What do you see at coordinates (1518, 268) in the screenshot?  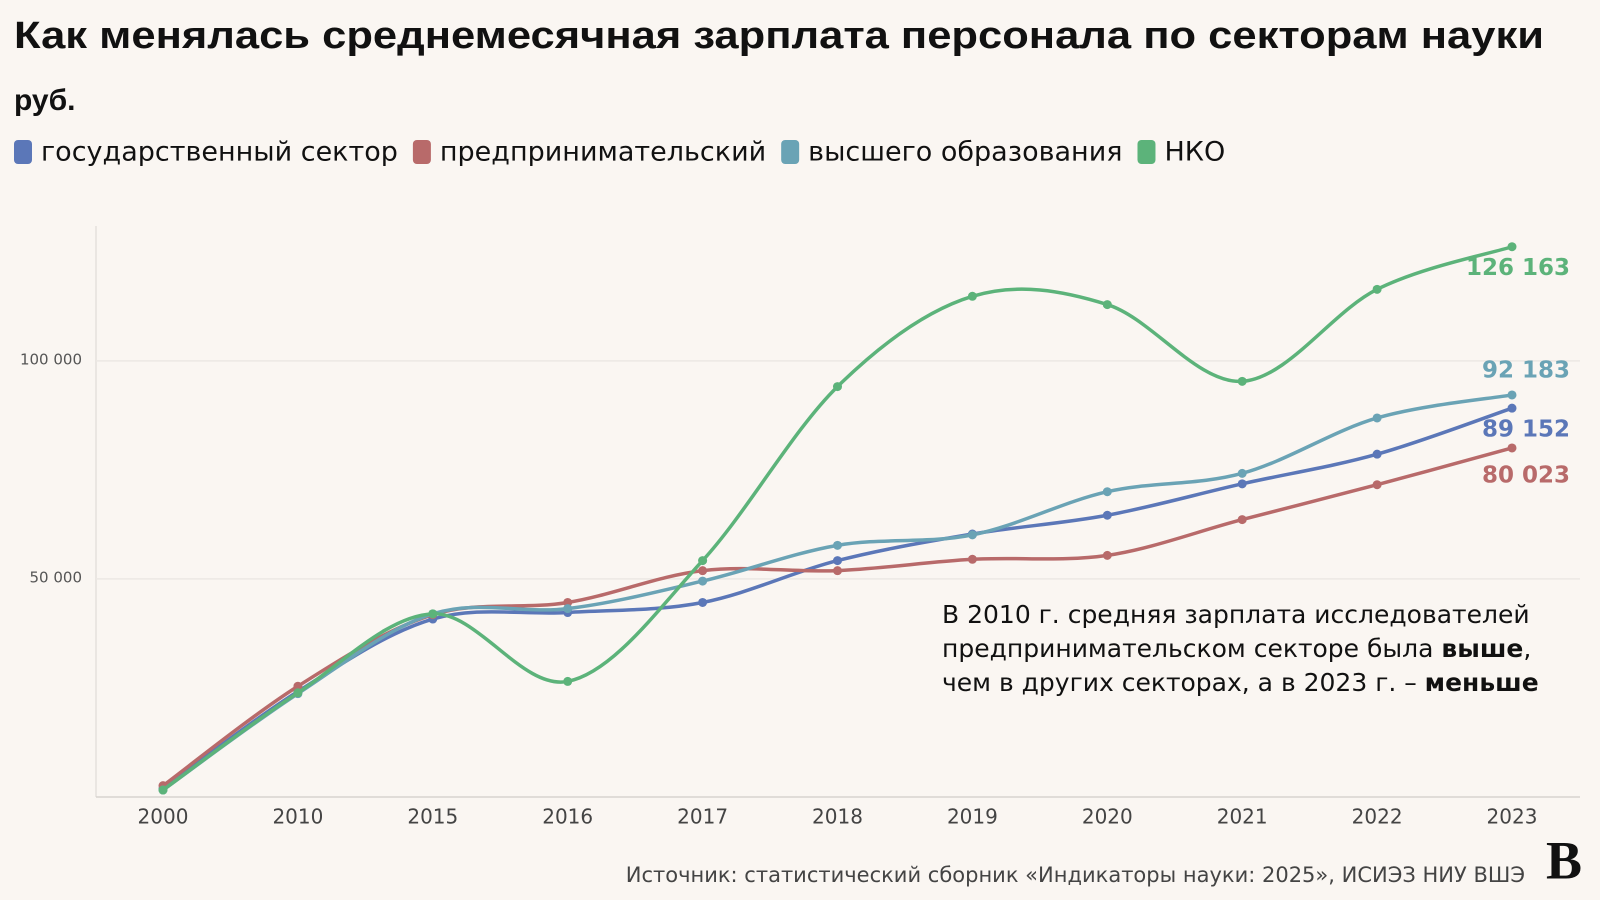 I see `value-label: 126 163` at bounding box center [1518, 268].